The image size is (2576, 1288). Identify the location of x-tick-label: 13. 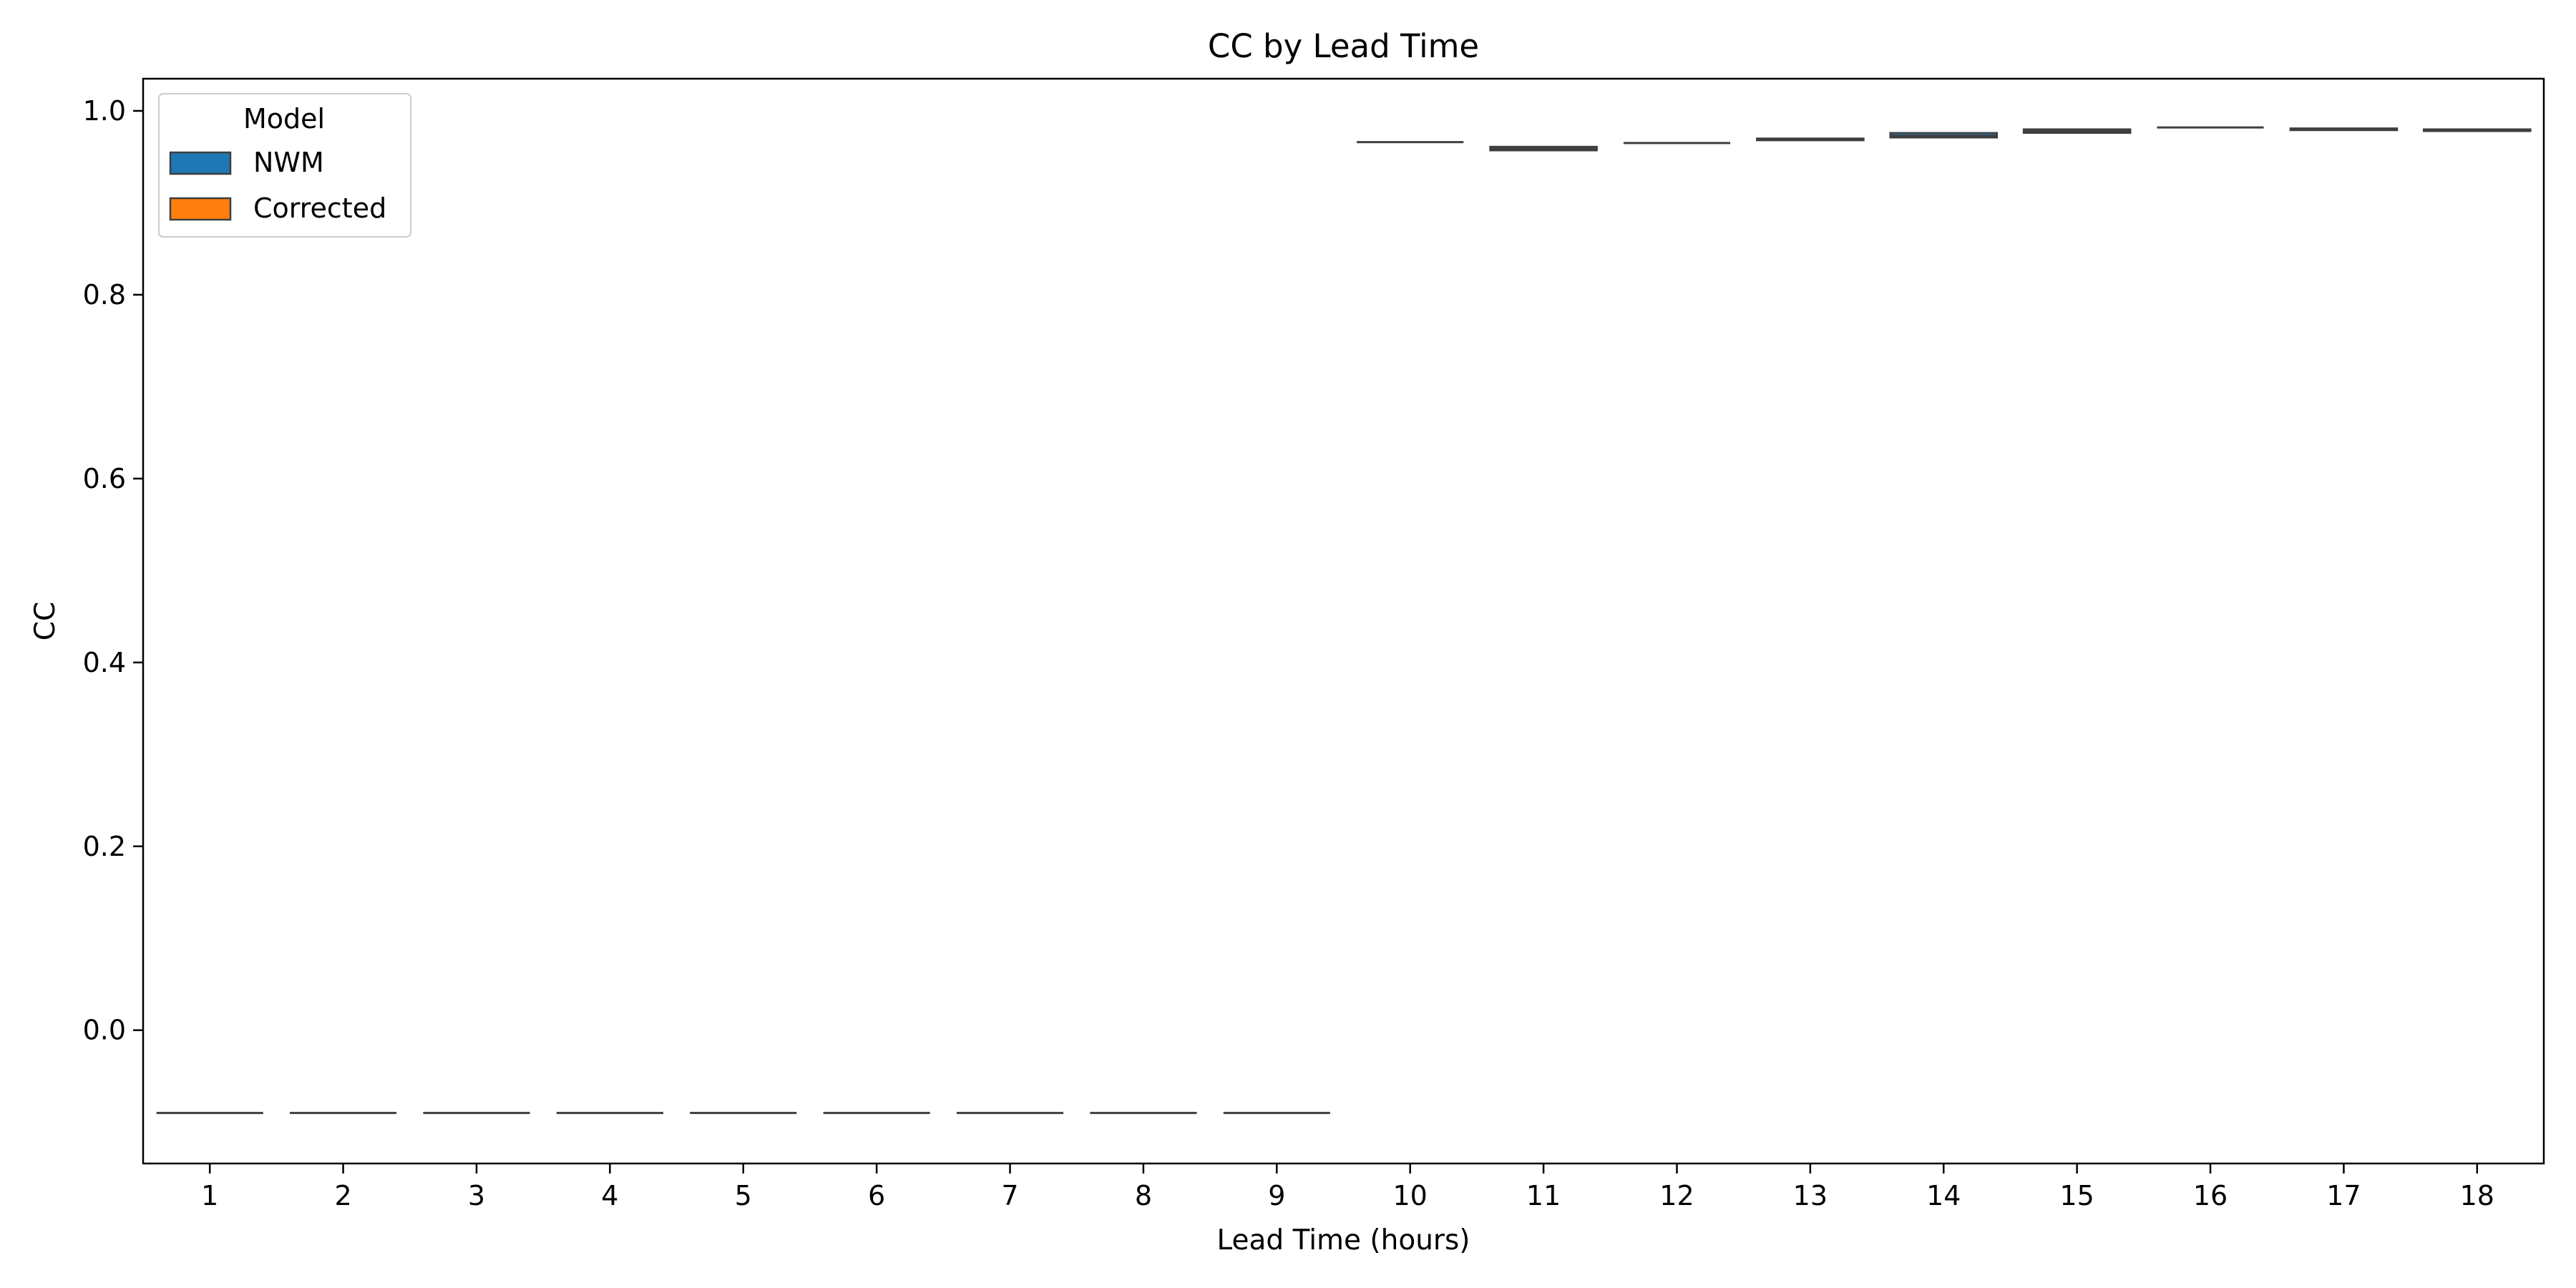
(1810, 1195).